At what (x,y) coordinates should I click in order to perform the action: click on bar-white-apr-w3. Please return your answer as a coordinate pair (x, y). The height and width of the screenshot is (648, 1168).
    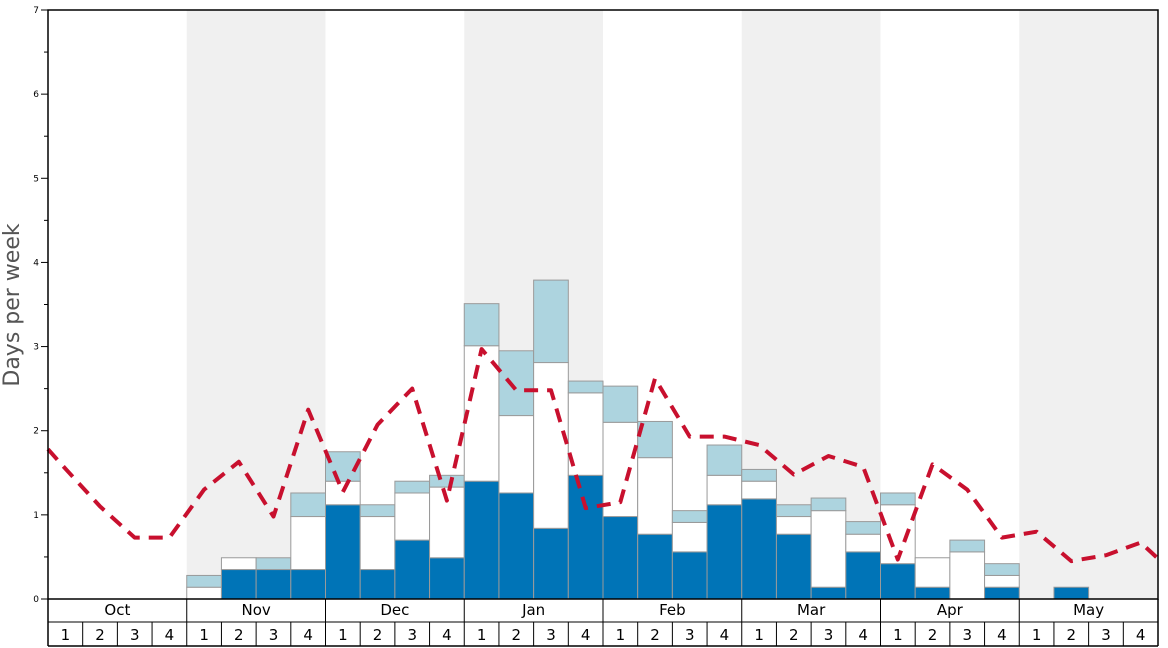
    Looking at the image, I should click on (967, 575).